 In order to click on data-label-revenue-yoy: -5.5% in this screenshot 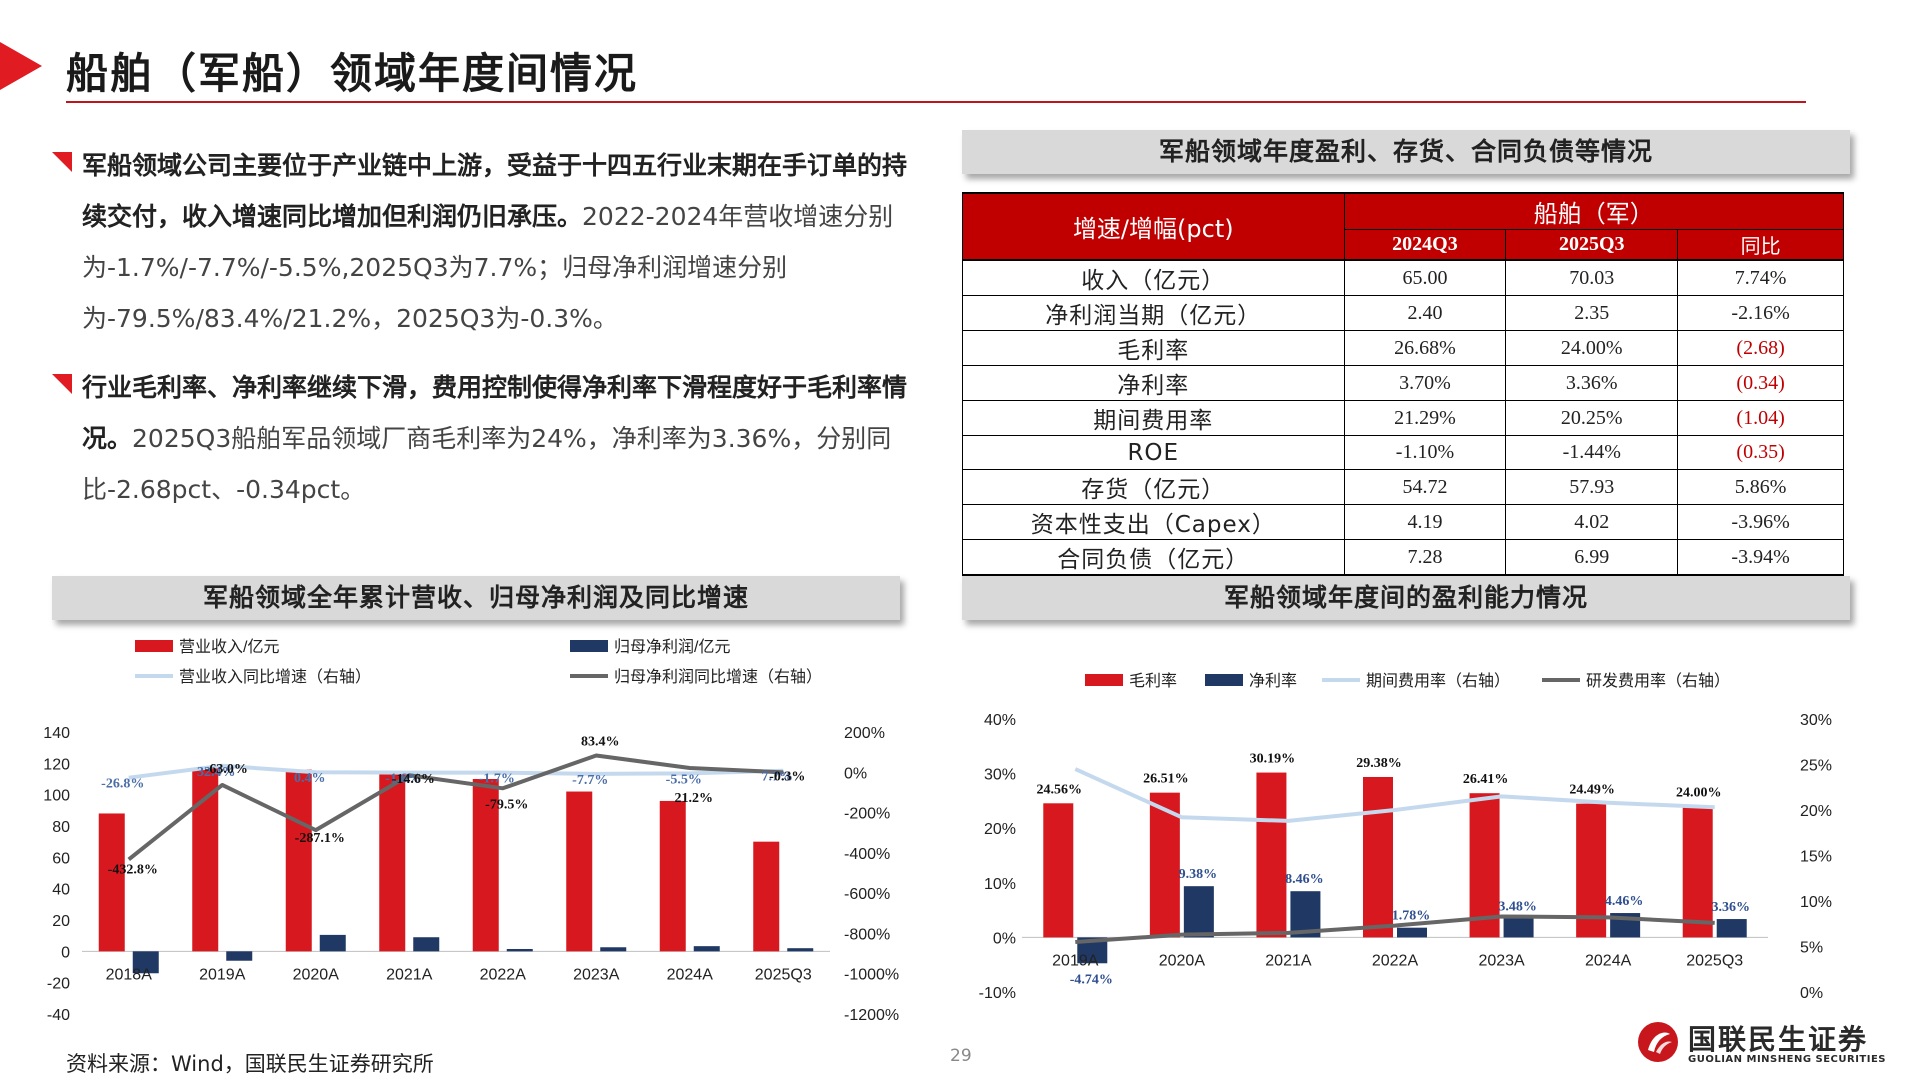, I will do `click(684, 779)`.